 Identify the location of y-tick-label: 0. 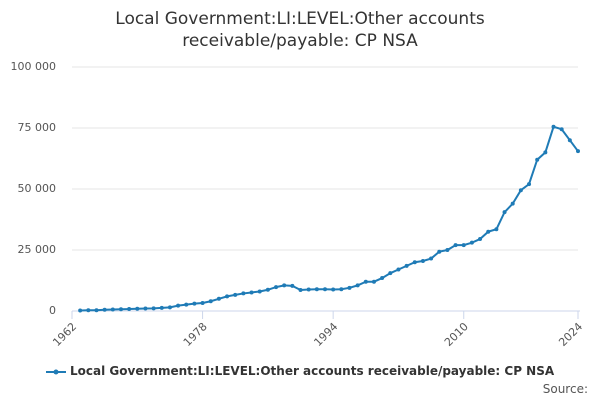
(52, 310).